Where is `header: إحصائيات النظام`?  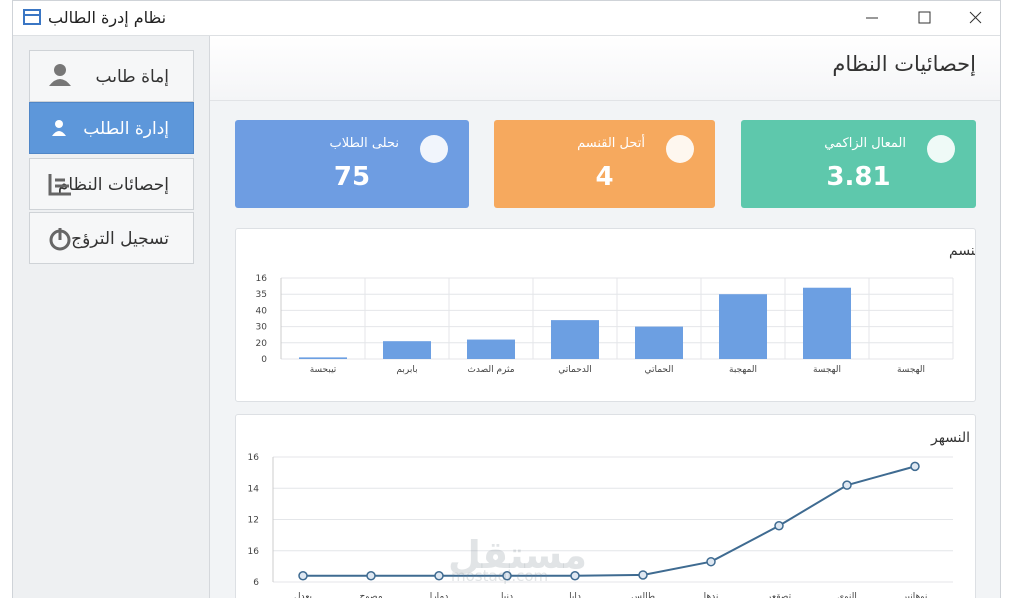 header: إحصائيات النظام is located at coordinates (605, 68).